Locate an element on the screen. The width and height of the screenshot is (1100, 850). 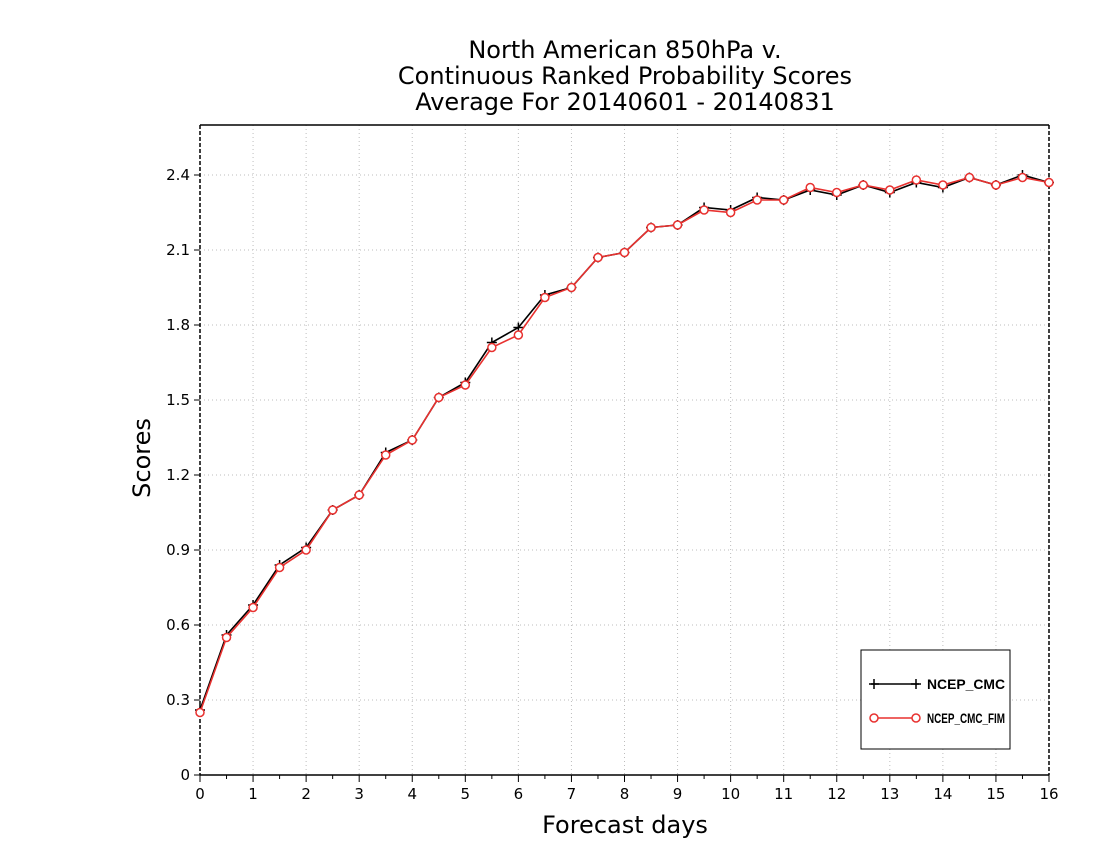
x-tick-label: 13 is located at coordinates (889, 794).